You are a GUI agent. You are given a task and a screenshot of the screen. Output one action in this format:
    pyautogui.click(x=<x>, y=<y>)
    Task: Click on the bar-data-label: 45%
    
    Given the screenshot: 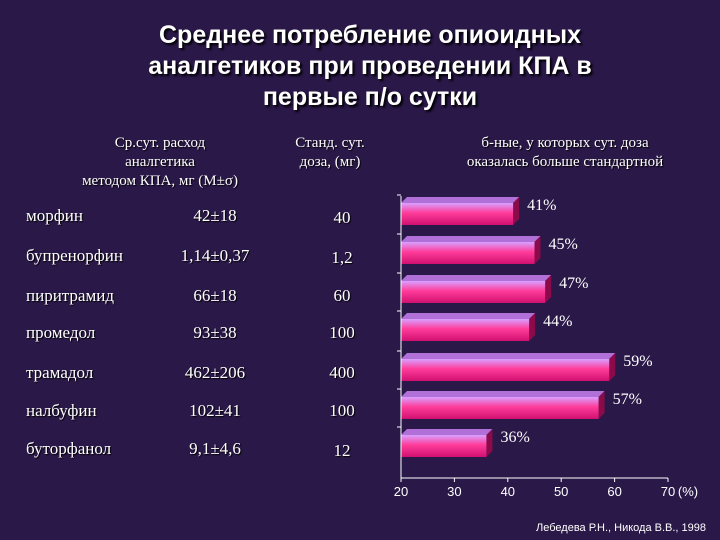 What is the action you would take?
    pyautogui.click(x=563, y=244)
    